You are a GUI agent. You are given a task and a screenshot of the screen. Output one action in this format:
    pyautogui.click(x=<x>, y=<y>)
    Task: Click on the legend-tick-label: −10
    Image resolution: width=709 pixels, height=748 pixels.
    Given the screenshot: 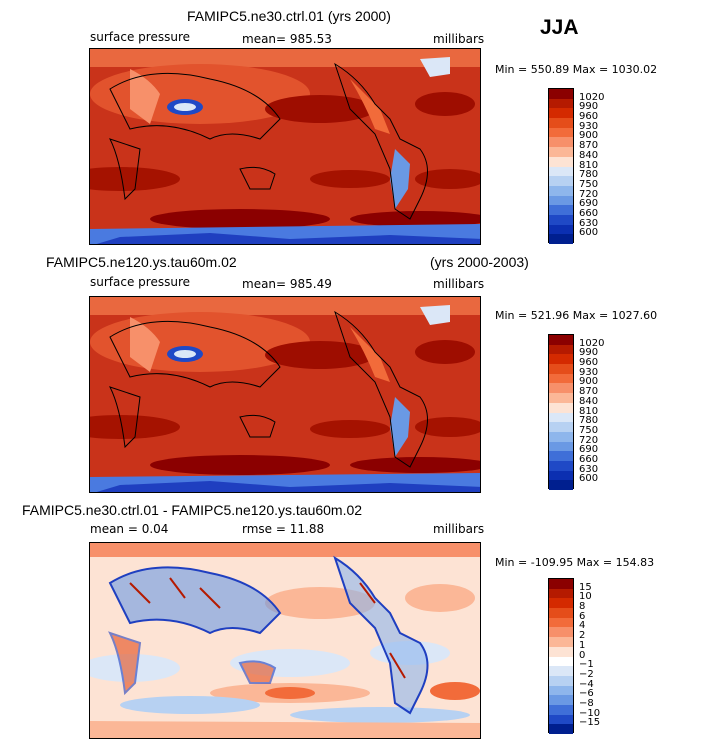 What is the action you would take?
    pyautogui.click(x=590, y=713)
    